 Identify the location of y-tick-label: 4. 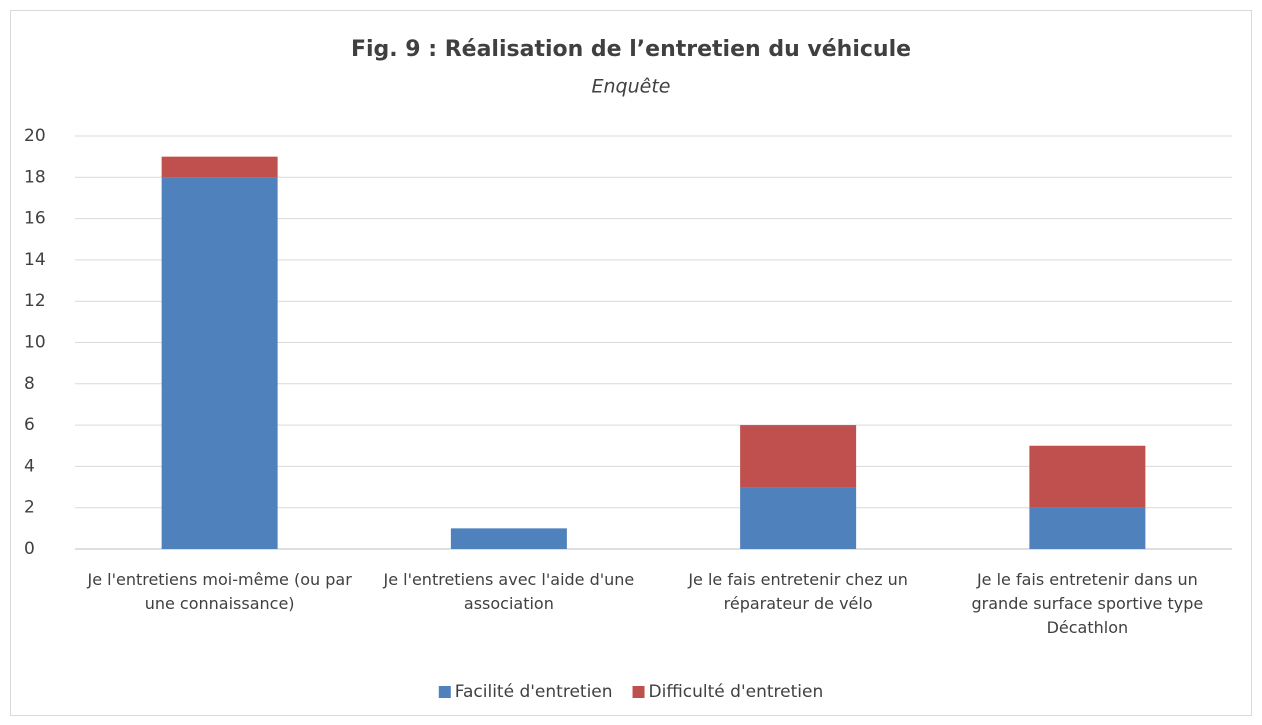
(29, 466).